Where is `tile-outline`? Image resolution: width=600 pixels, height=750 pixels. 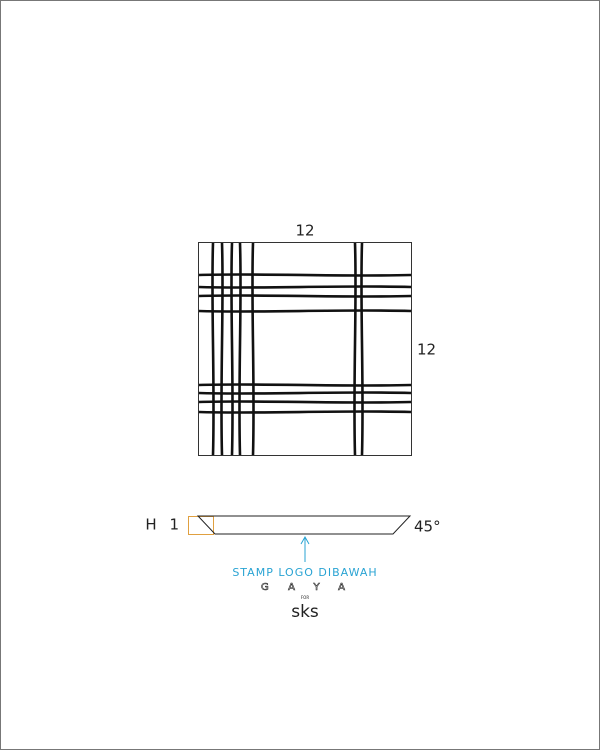
tile-outline is located at coordinates (305, 349).